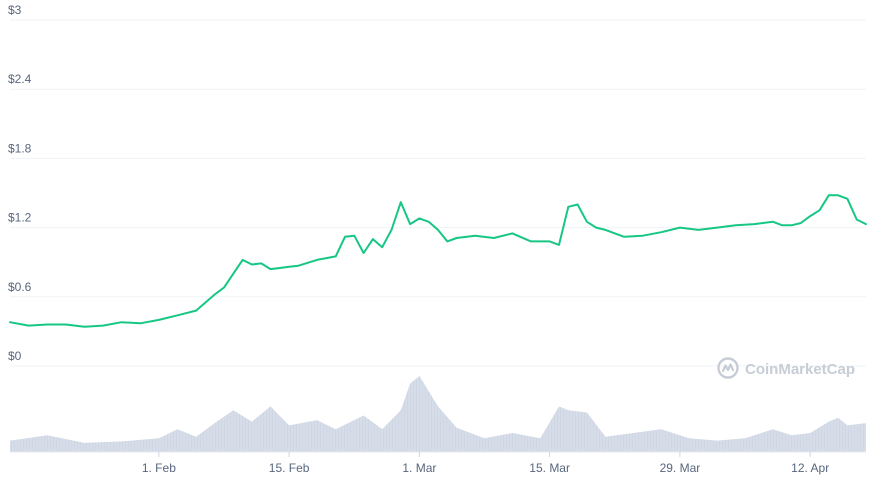 The image size is (888, 485). Describe the element at coordinates (485, 463) in the screenshot. I see `x-axis-labels: 1. Feb 15. Feb 1. Mar 15. Mar 29. Mar 12. Apr` at that location.